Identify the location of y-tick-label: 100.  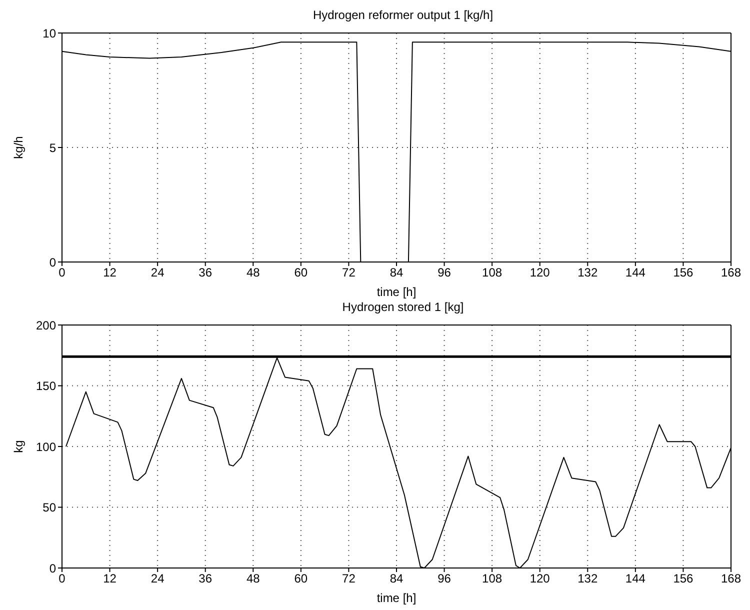
(46, 447).